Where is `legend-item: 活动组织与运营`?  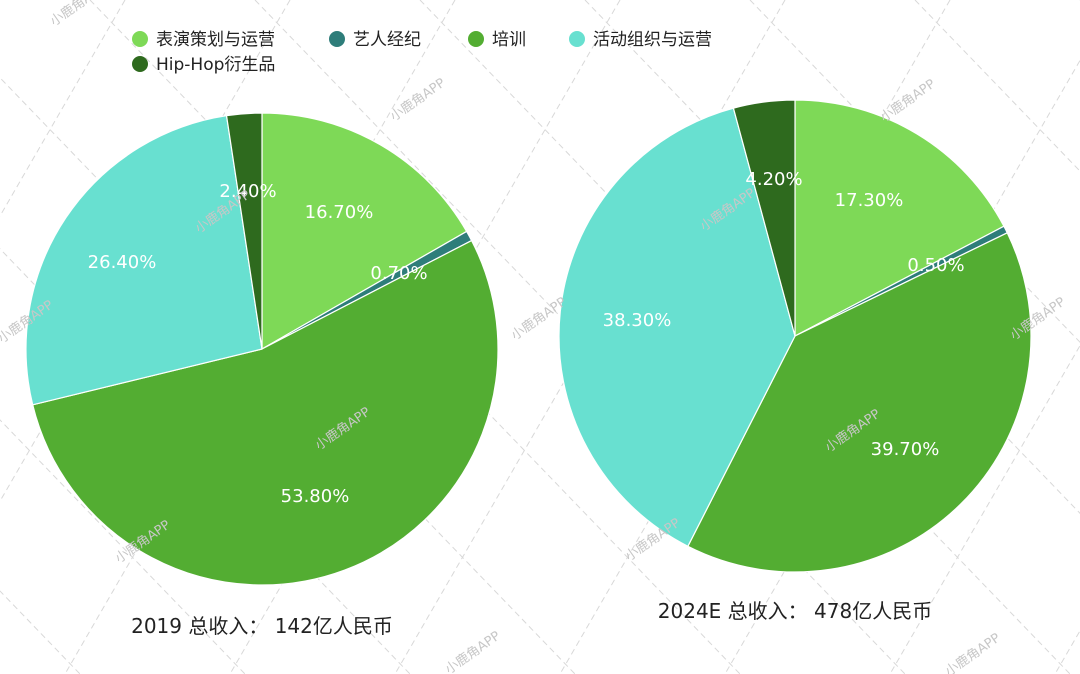 legend-item: 活动组织与运营 is located at coordinates (640, 40).